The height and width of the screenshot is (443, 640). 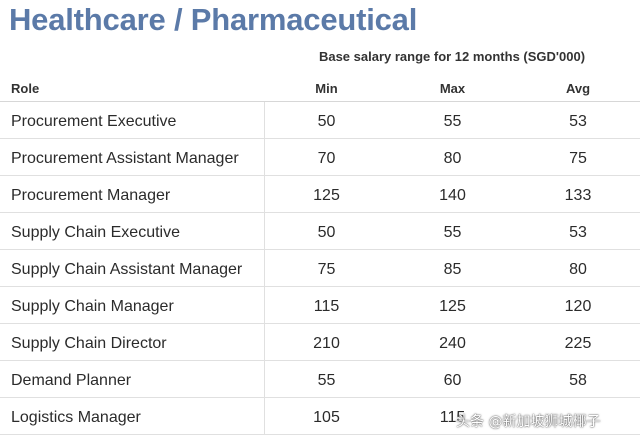 I want to click on max-cell: 115, so click(x=452, y=417).